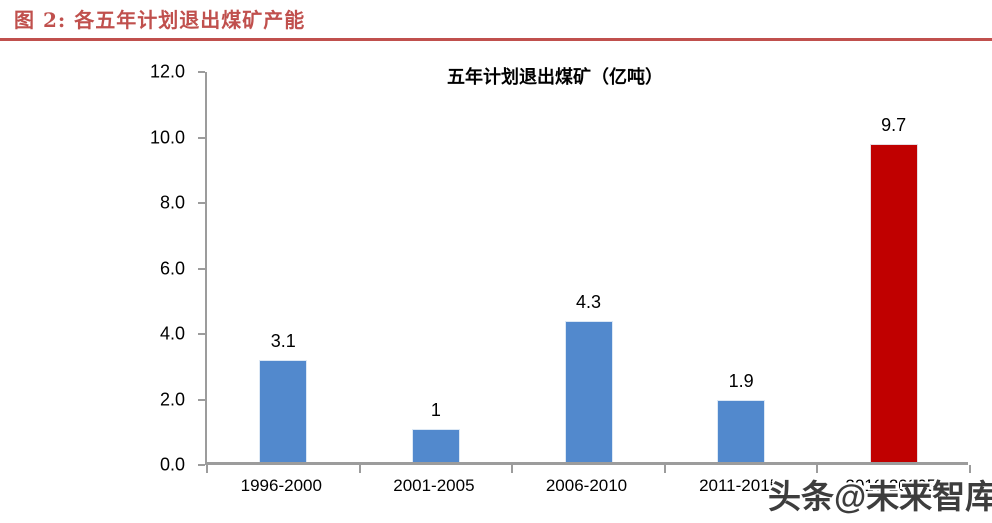 The height and width of the screenshot is (523, 992). Describe the element at coordinates (588, 391) in the screenshot. I see `bar-2006-2010` at that location.